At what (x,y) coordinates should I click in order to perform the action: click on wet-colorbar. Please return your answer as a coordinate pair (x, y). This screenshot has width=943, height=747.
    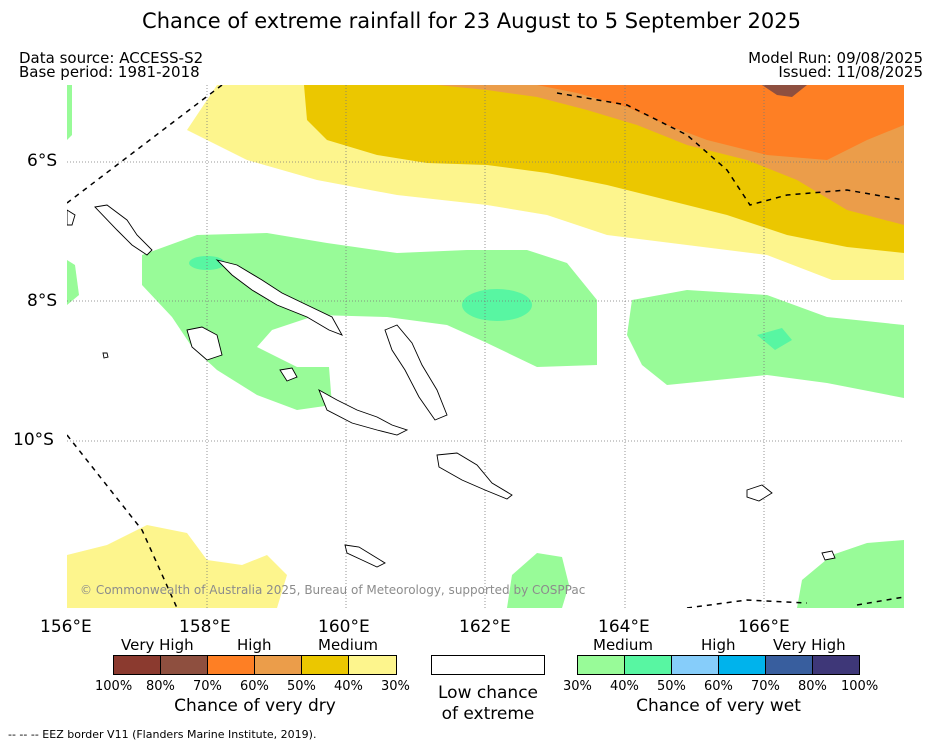
    Looking at the image, I should click on (718, 665).